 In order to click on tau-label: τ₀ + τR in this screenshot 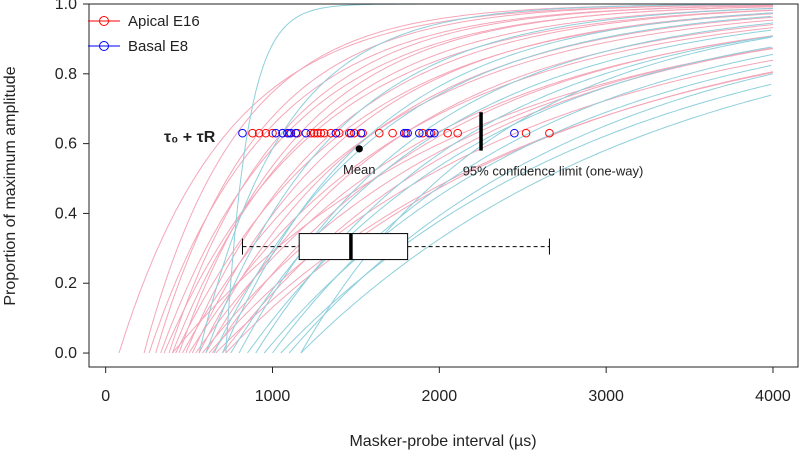, I will do `click(190, 137)`.